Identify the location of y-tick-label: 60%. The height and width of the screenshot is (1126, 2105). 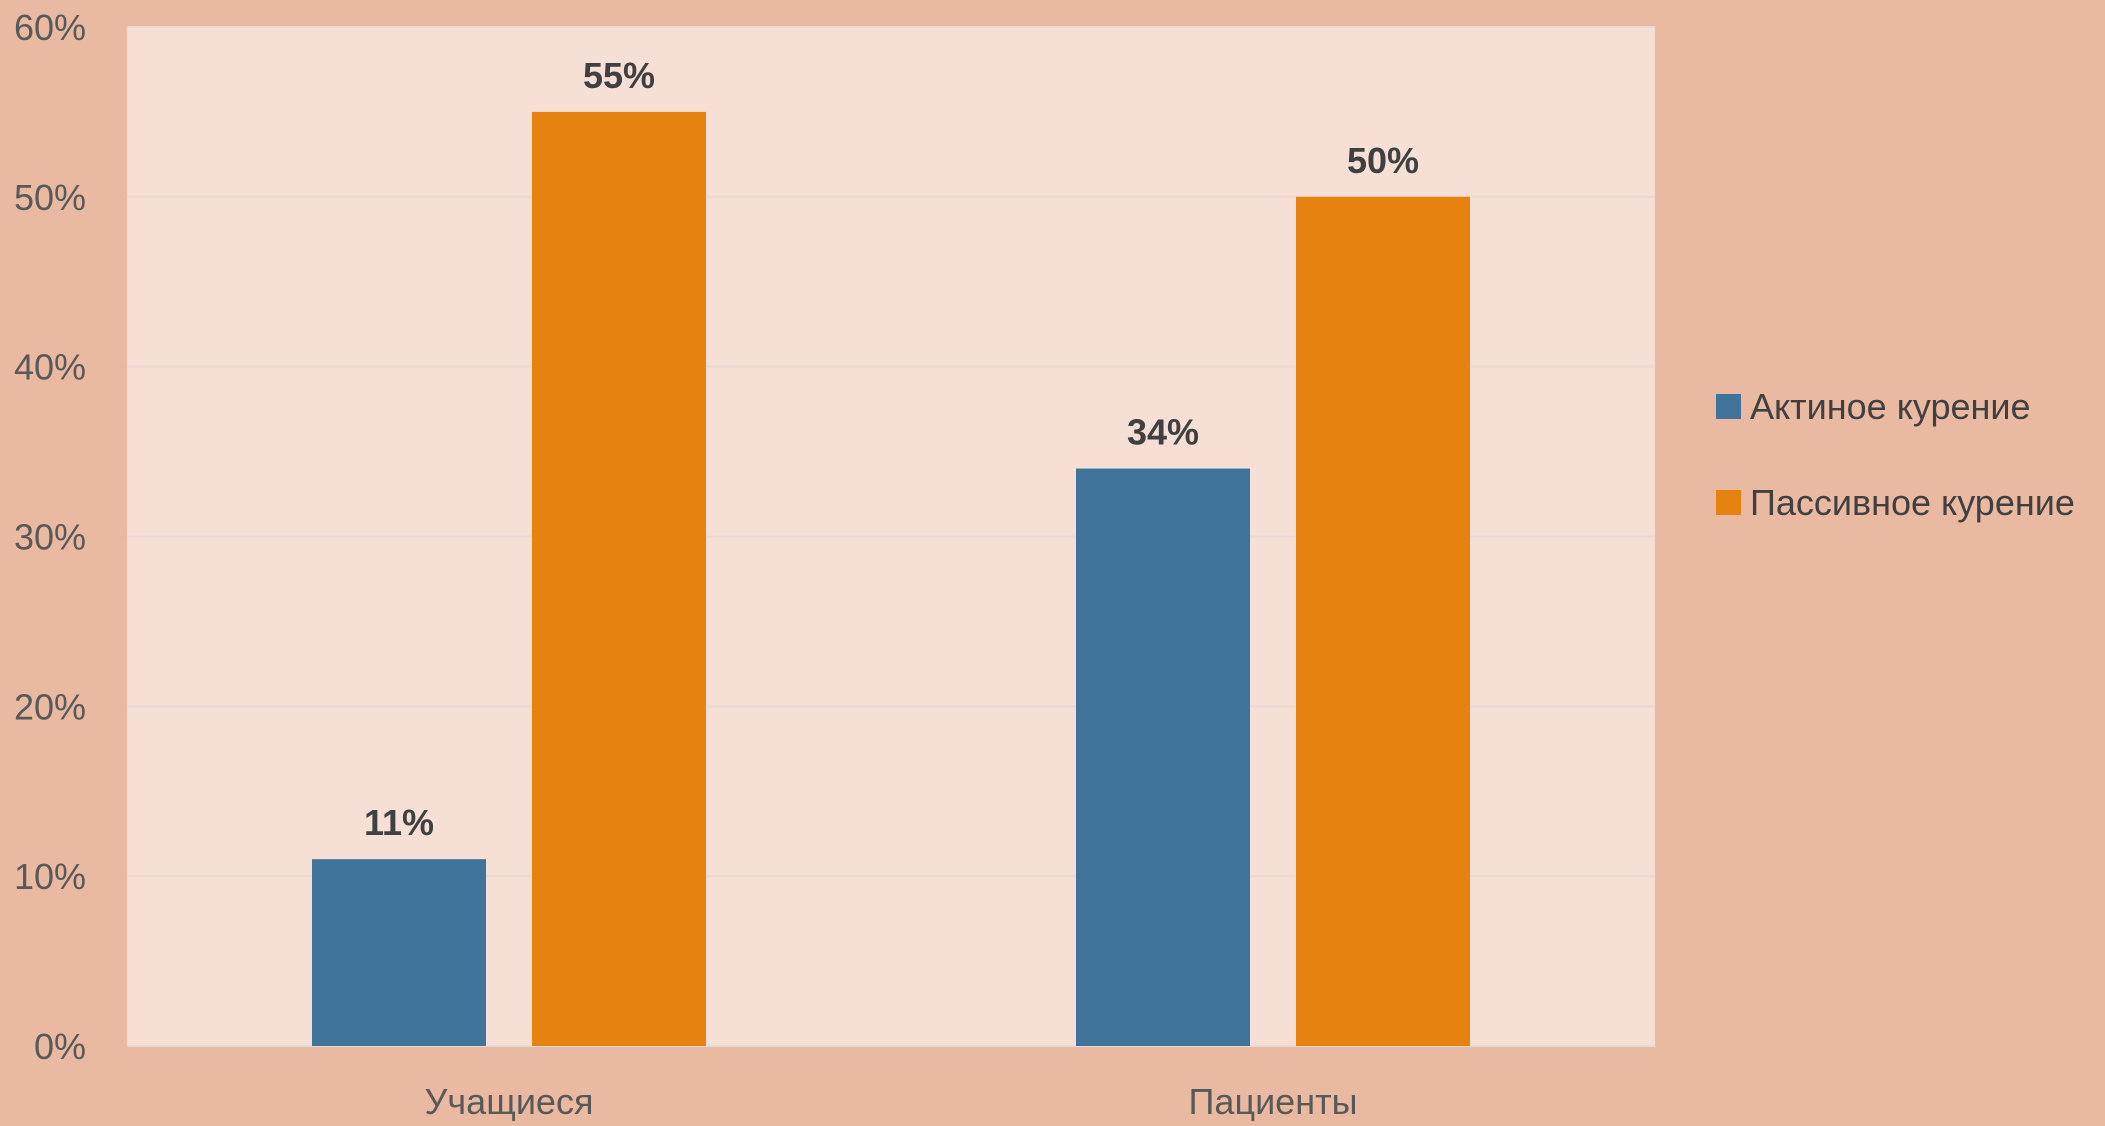
(50, 27).